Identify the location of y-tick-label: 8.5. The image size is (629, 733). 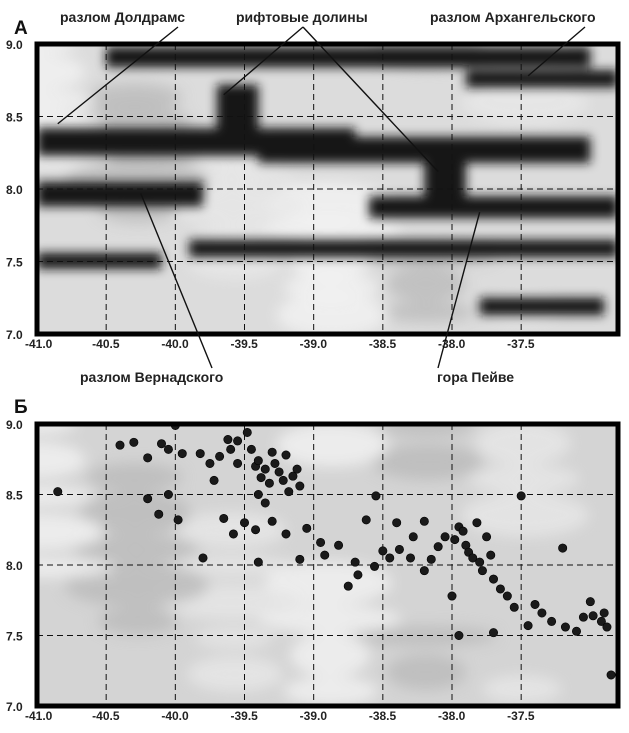
(14, 118).